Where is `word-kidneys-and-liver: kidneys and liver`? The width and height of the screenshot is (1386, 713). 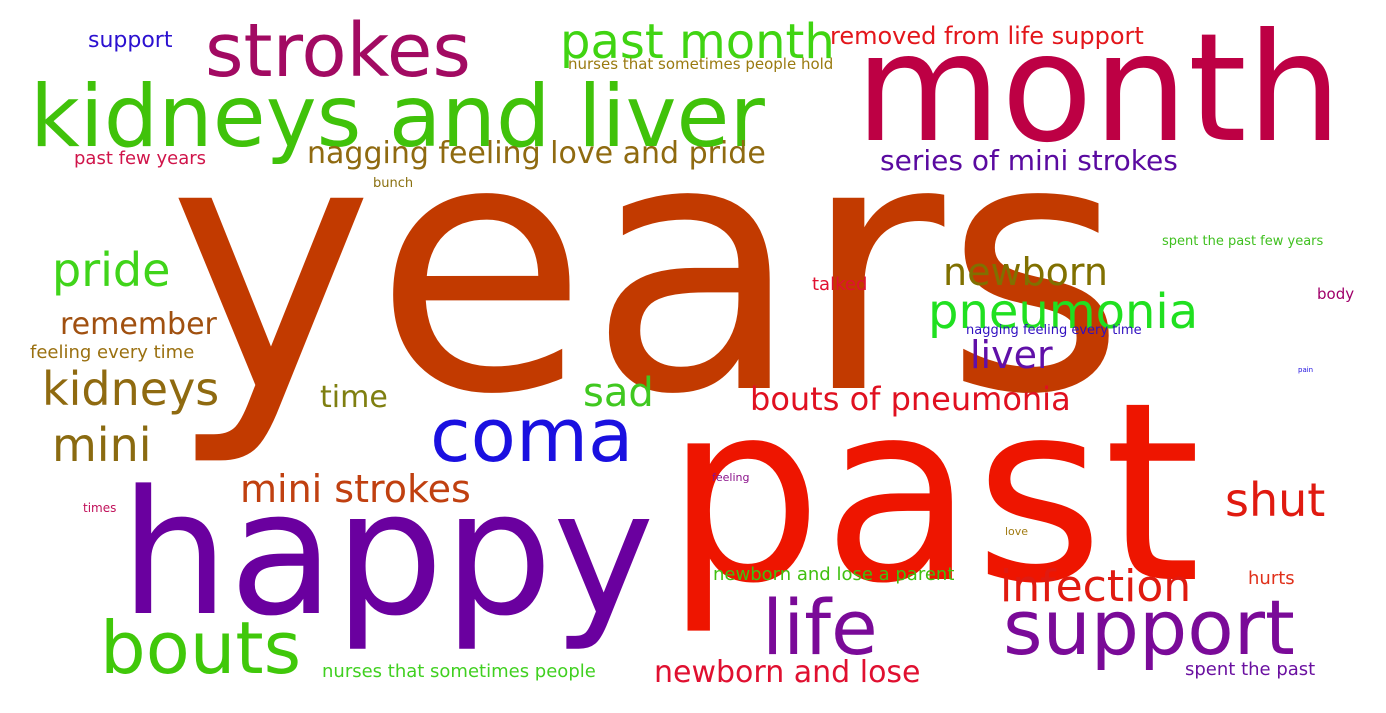 word-kidneys-and-liver: kidneys and liver is located at coordinates (397, 117).